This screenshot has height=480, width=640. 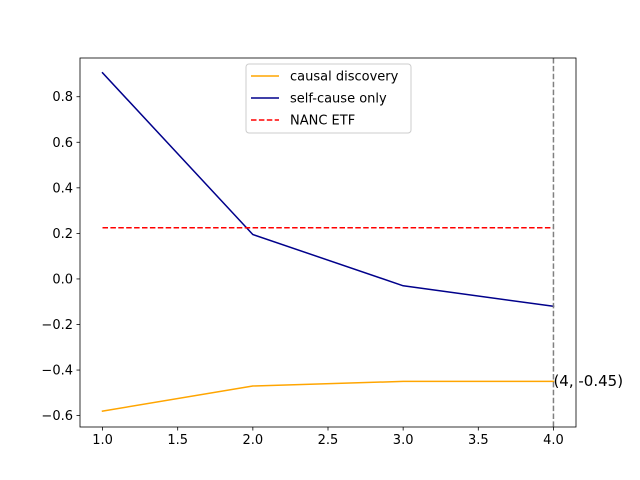 What do you see at coordinates (57, 371) in the screenshot?
I see `y-tick-label: −0.4` at bounding box center [57, 371].